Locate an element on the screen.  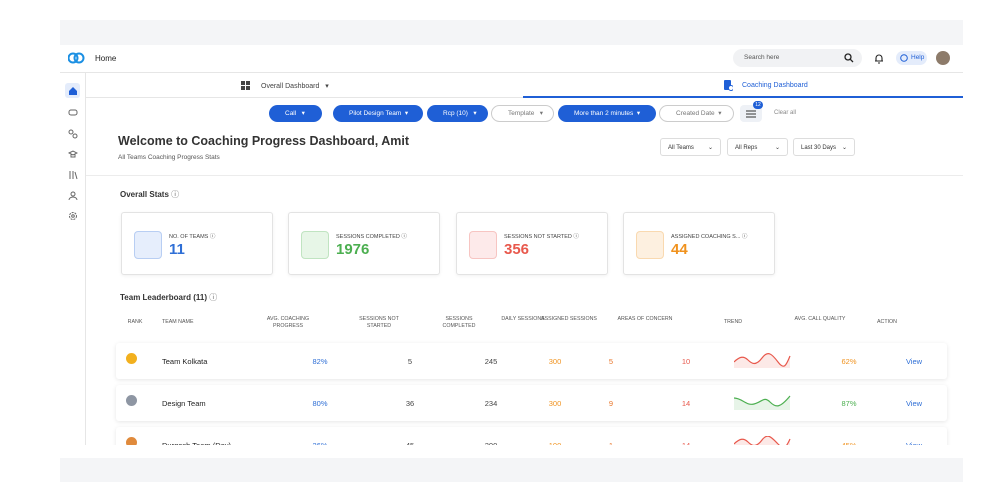
filter-label: Created Date is located at coordinates (695, 113).